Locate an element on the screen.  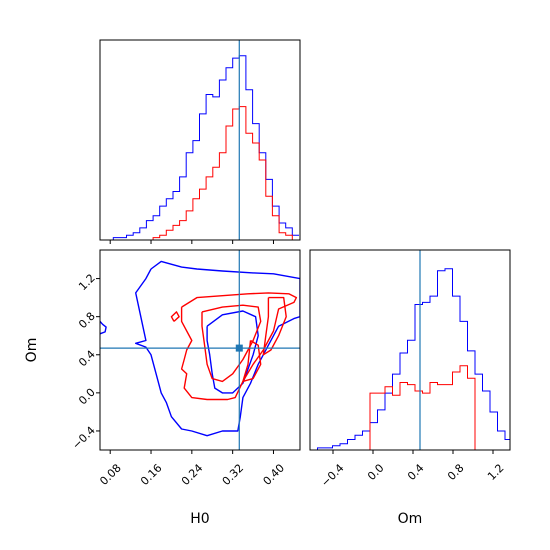
om-xtick-label: 0.4 is located at coordinates (416, 472).